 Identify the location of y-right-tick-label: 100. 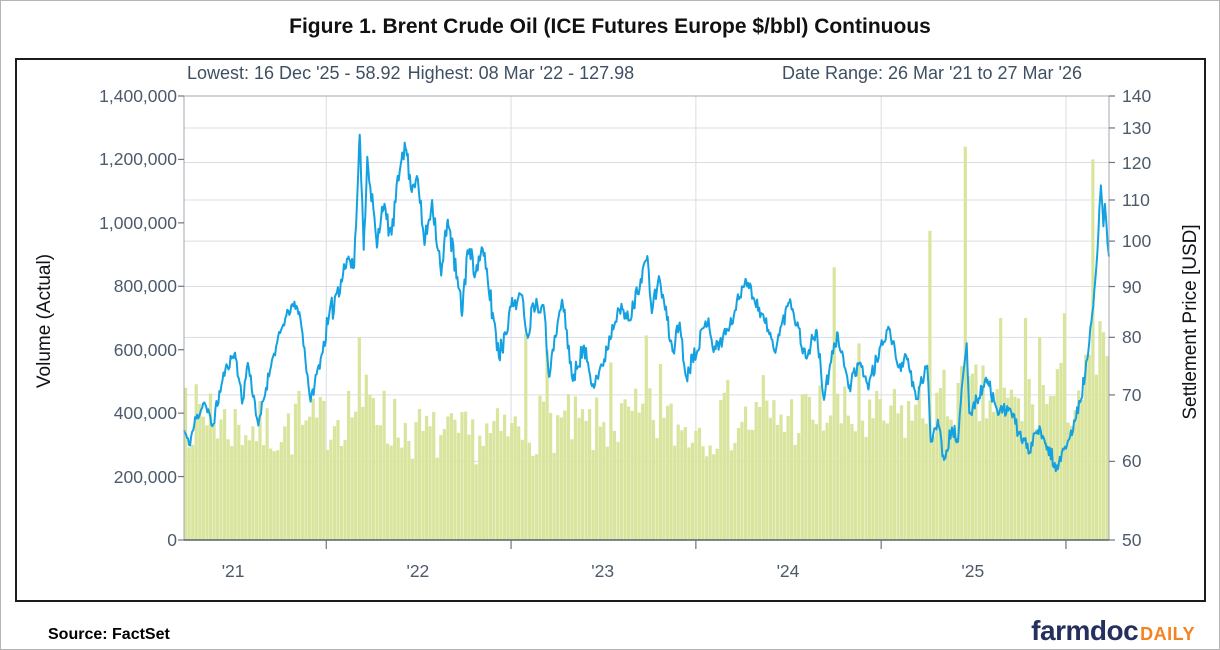
(1137, 241).